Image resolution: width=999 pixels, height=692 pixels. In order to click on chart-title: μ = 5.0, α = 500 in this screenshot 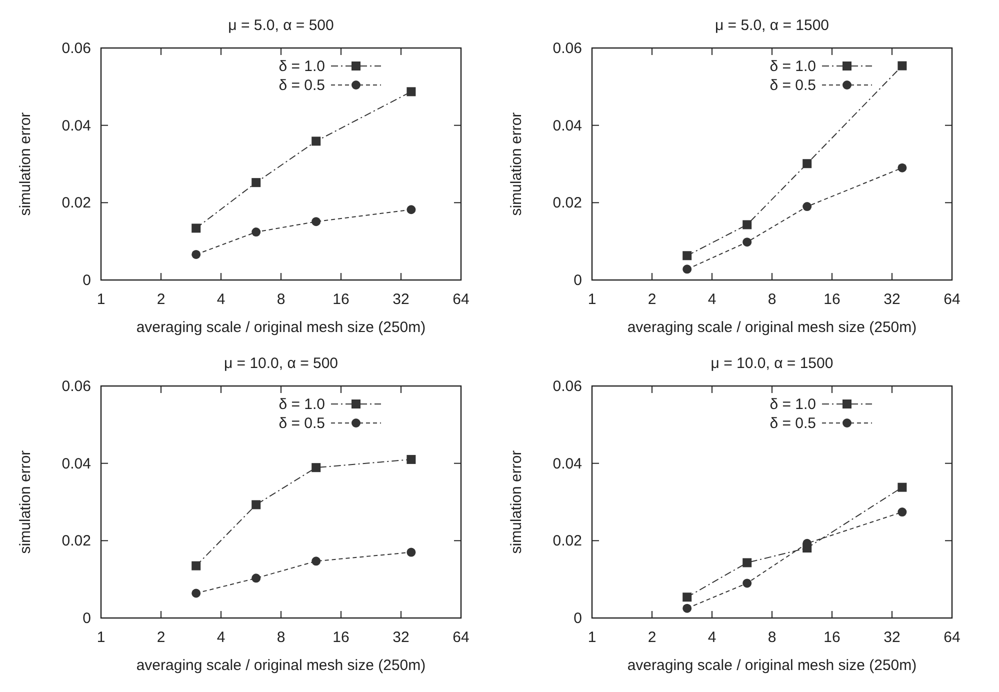, I will do `click(281, 25)`.